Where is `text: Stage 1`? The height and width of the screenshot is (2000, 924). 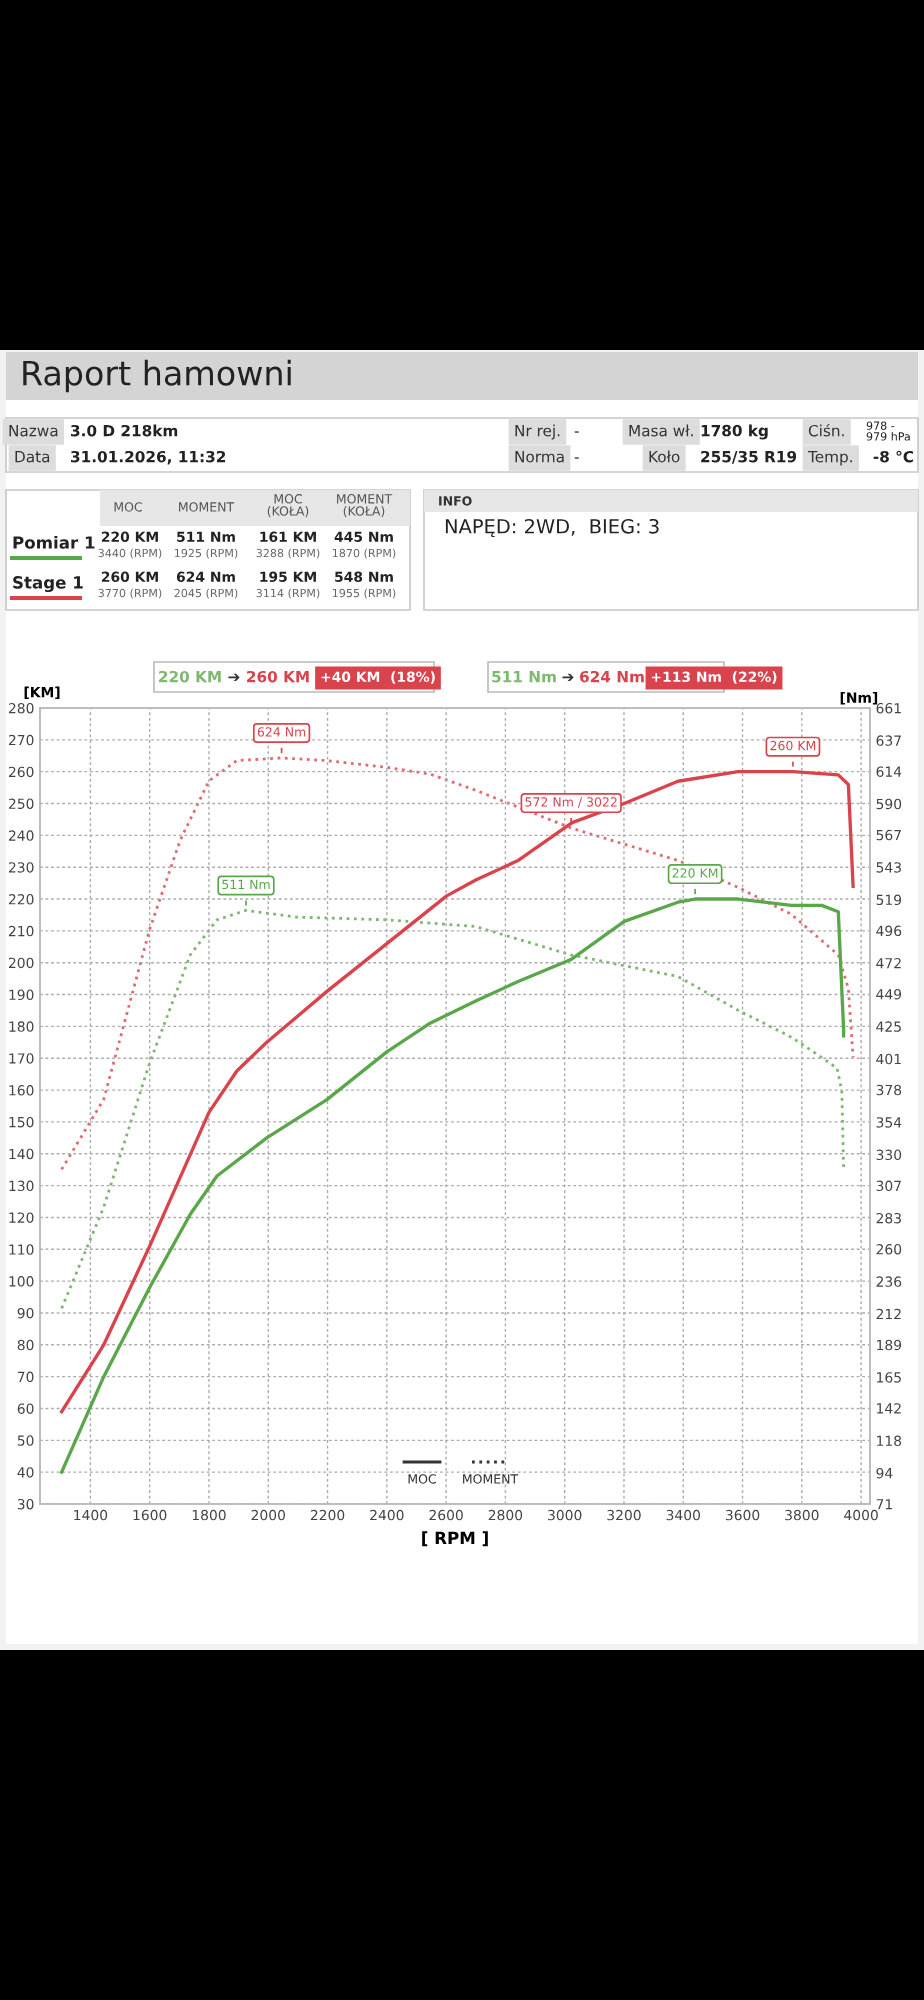
text: Stage 1 is located at coordinates (48, 584).